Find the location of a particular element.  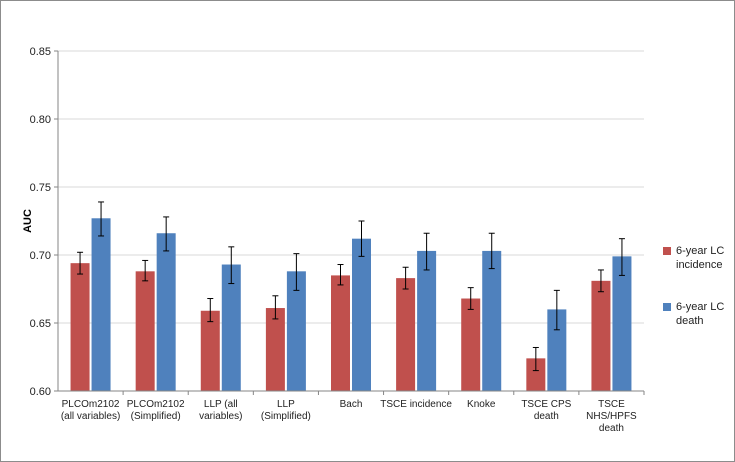

x-tick-label: Bach is located at coordinates (351, 404).